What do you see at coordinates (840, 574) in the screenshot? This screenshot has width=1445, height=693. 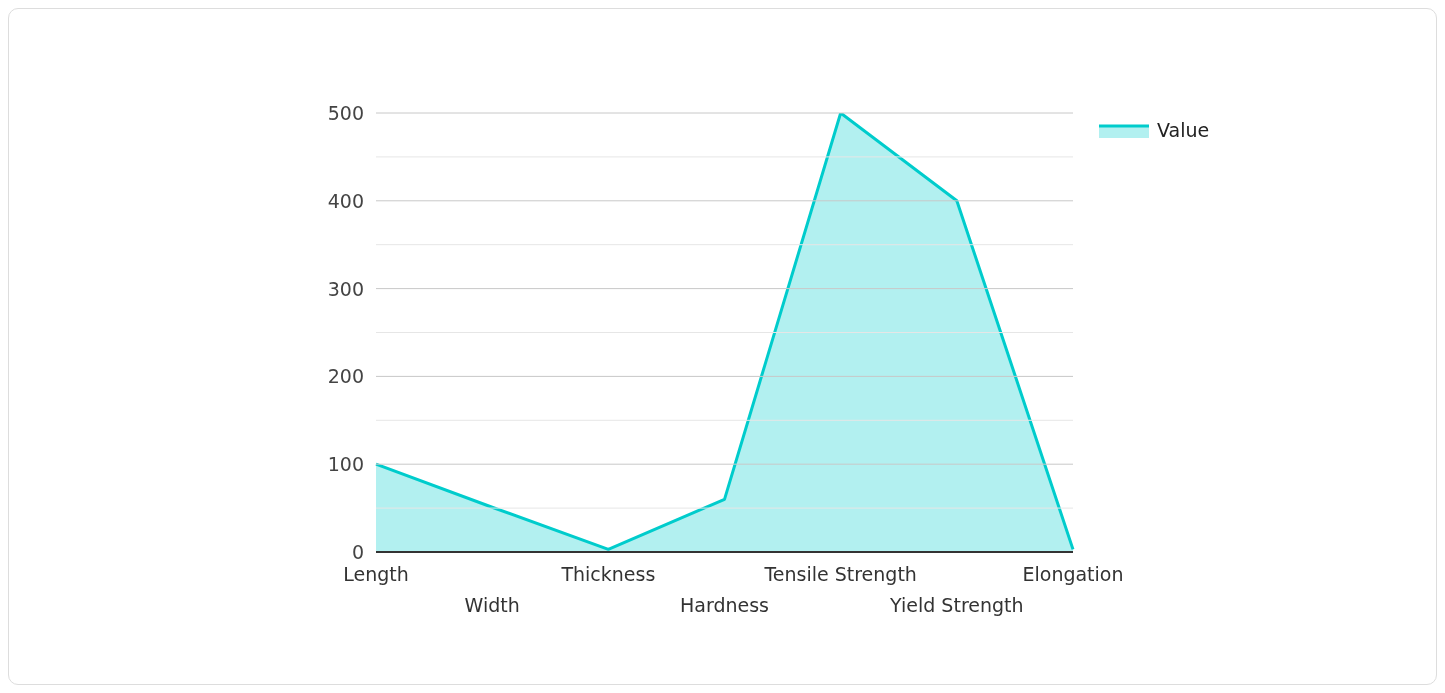 I see `x-tick-label: Tensile Strength` at bounding box center [840, 574].